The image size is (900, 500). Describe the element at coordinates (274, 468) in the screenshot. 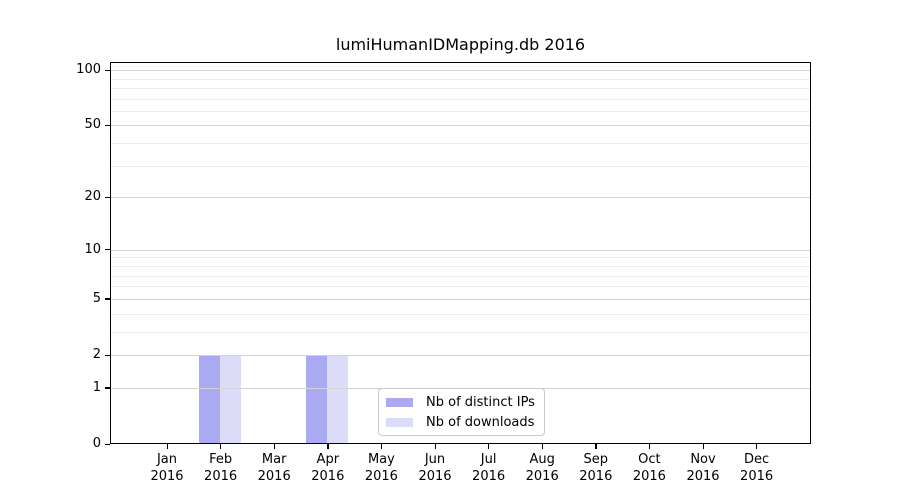

I see `x-tick-label-mar: Mar 2016` at that location.